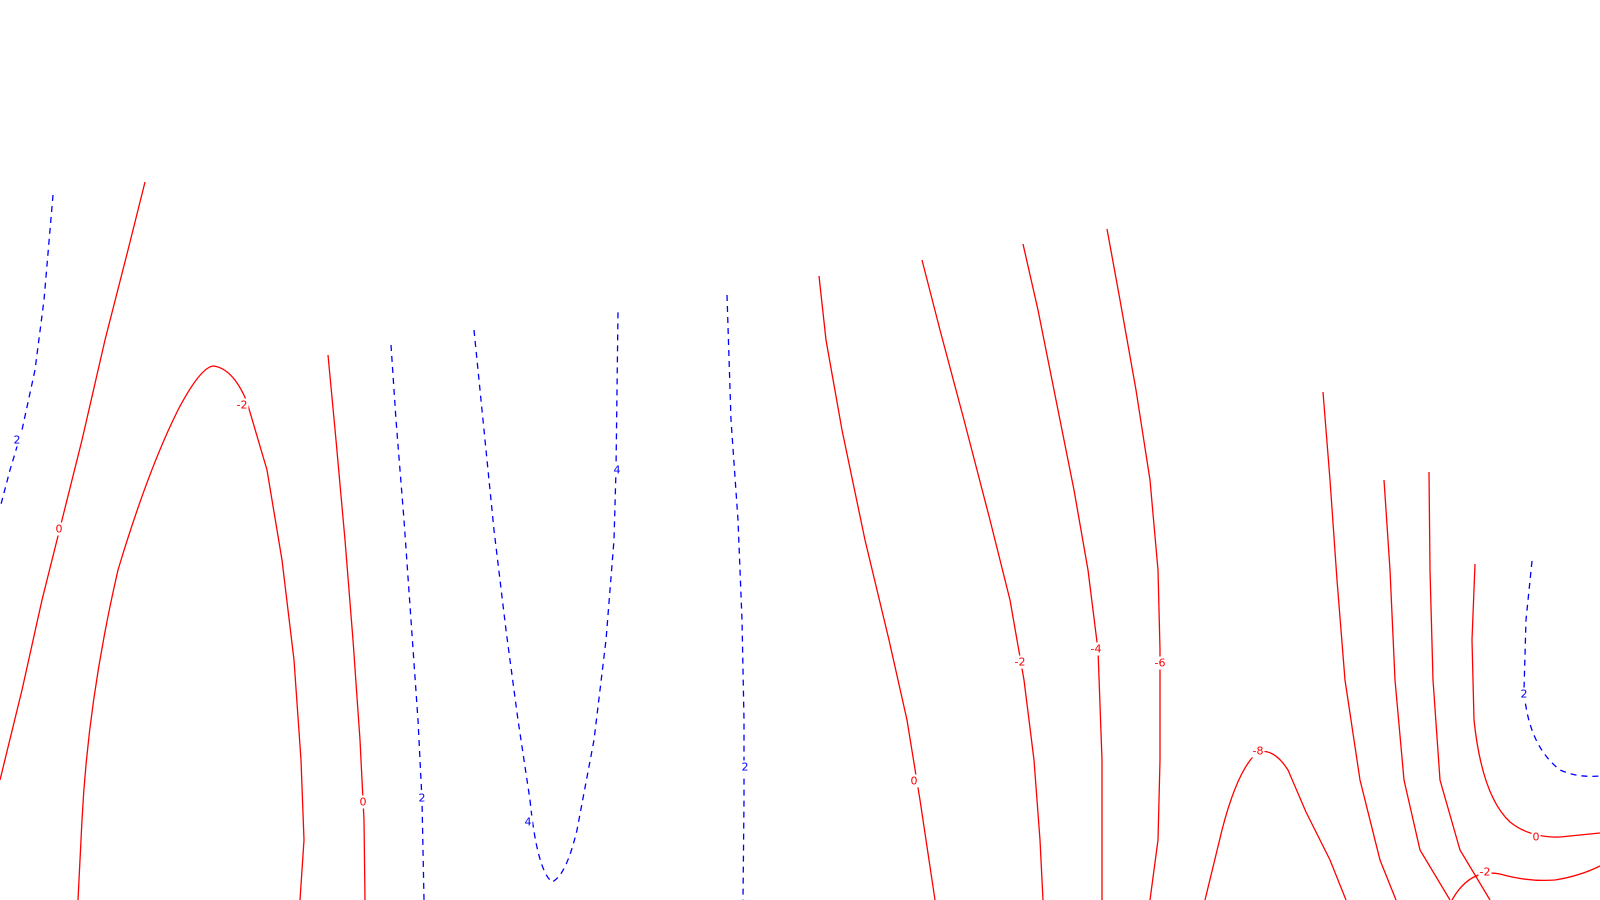 Image resolution: width=1600 pixels, height=900 pixels. What do you see at coordinates (1275, 825) in the screenshot?
I see `contour-line-hump-minus8` at bounding box center [1275, 825].